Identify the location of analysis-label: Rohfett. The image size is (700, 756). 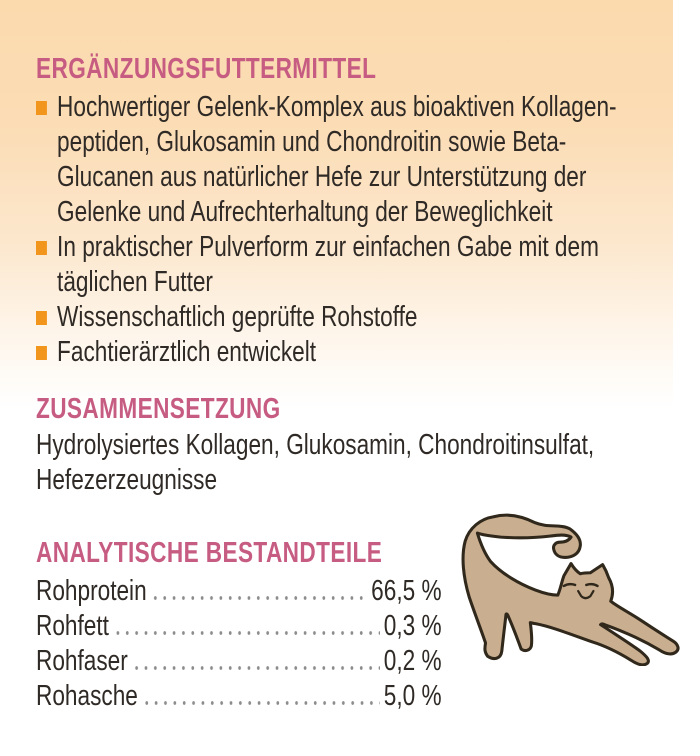
(72, 626).